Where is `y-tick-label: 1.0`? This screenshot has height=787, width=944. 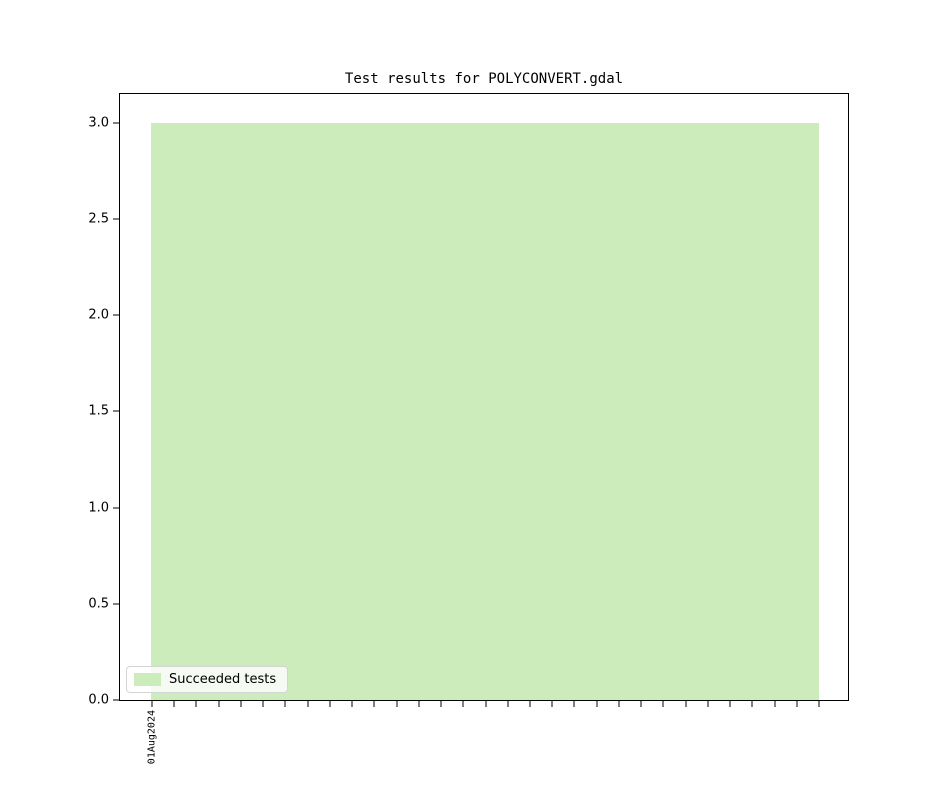 y-tick-label: 1.0 is located at coordinates (98, 508).